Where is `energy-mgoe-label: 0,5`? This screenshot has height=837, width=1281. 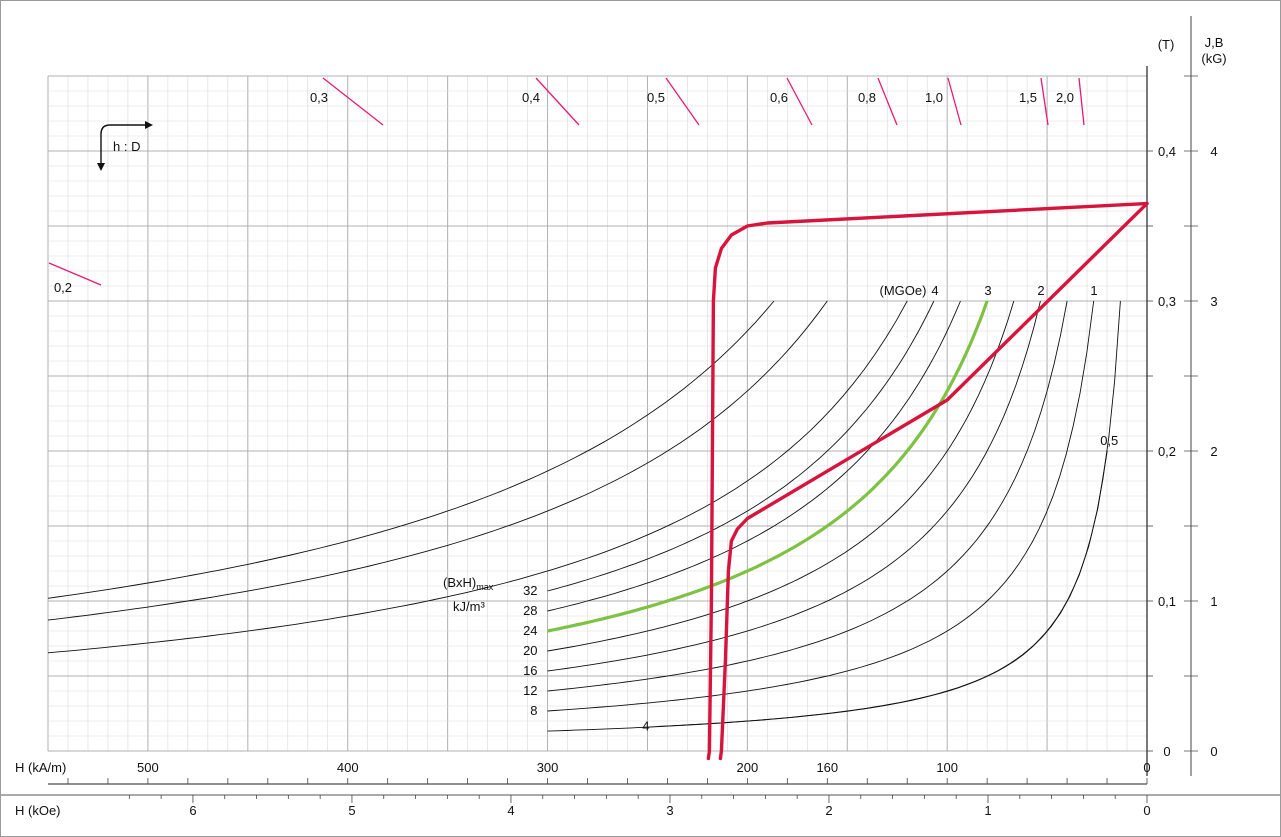 energy-mgoe-label: 0,5 is located at coordinates (1109, 440).